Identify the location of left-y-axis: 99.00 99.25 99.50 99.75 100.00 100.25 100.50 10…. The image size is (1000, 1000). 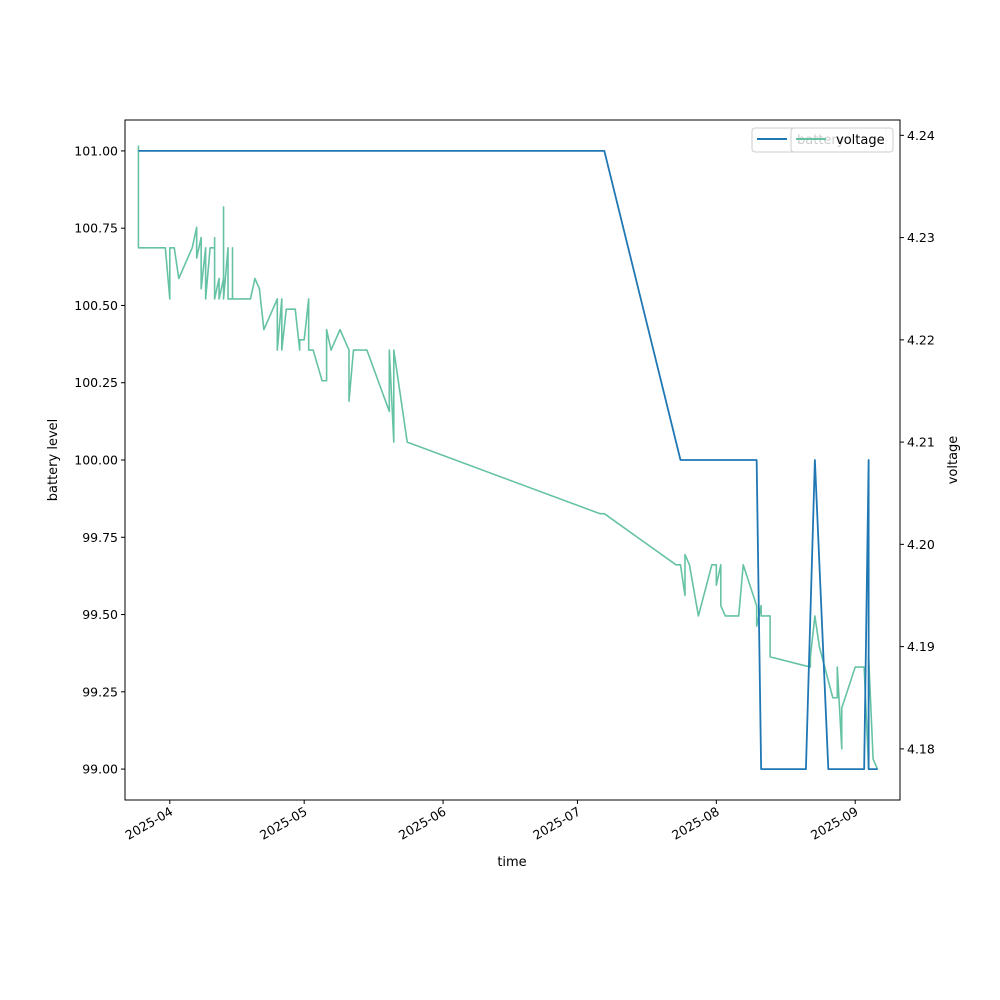
(99, 460).